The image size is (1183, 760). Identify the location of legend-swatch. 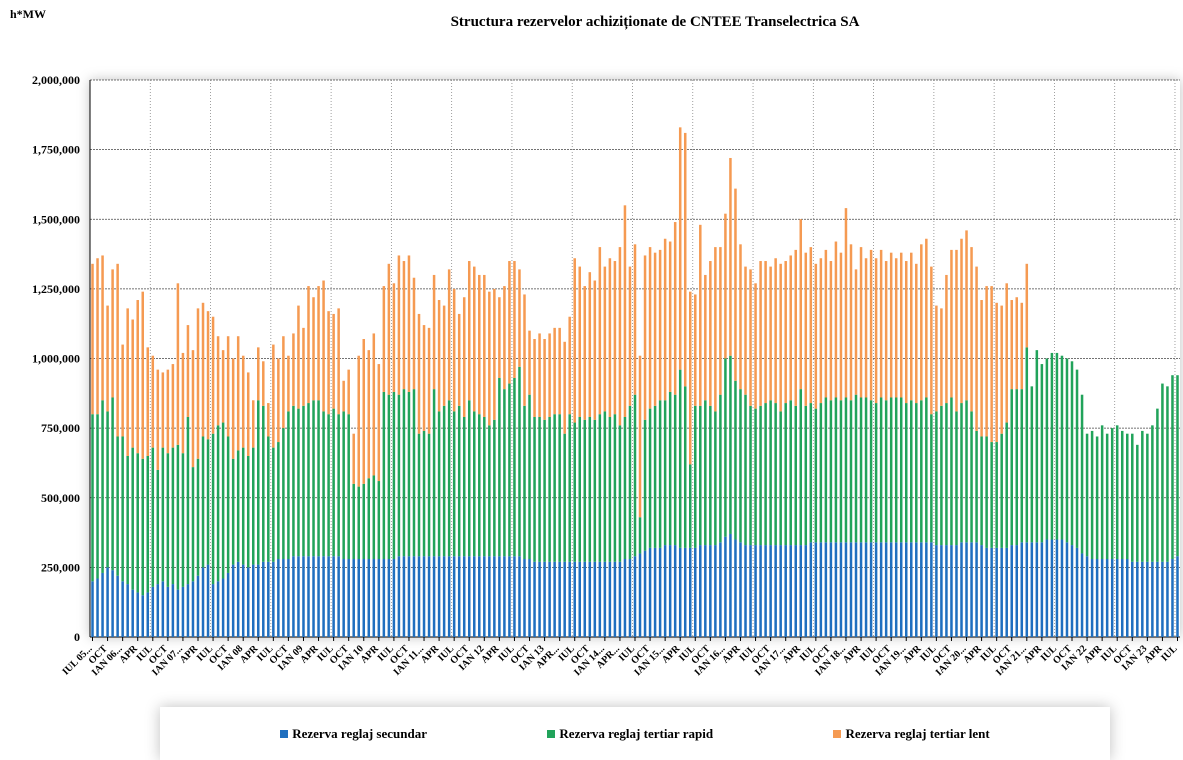
(837, 733).